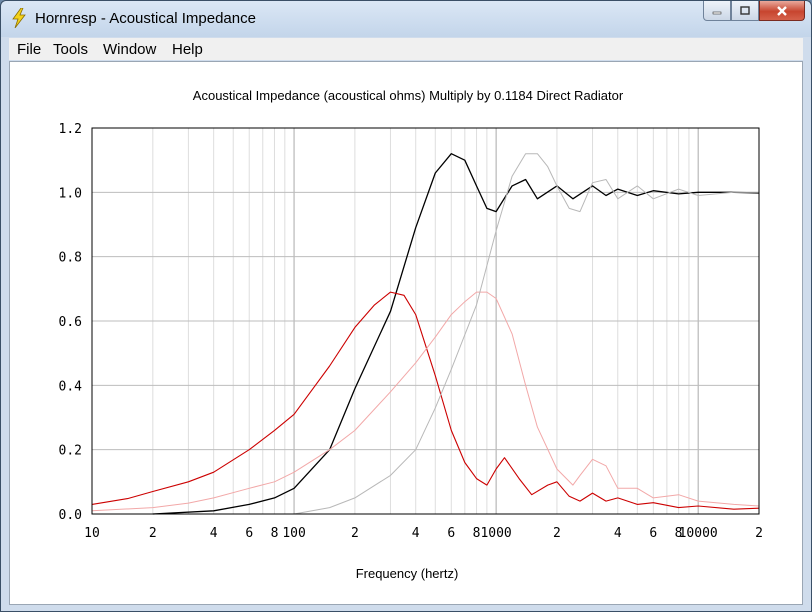  I want to click on minimize-icon, so click(717, 12).